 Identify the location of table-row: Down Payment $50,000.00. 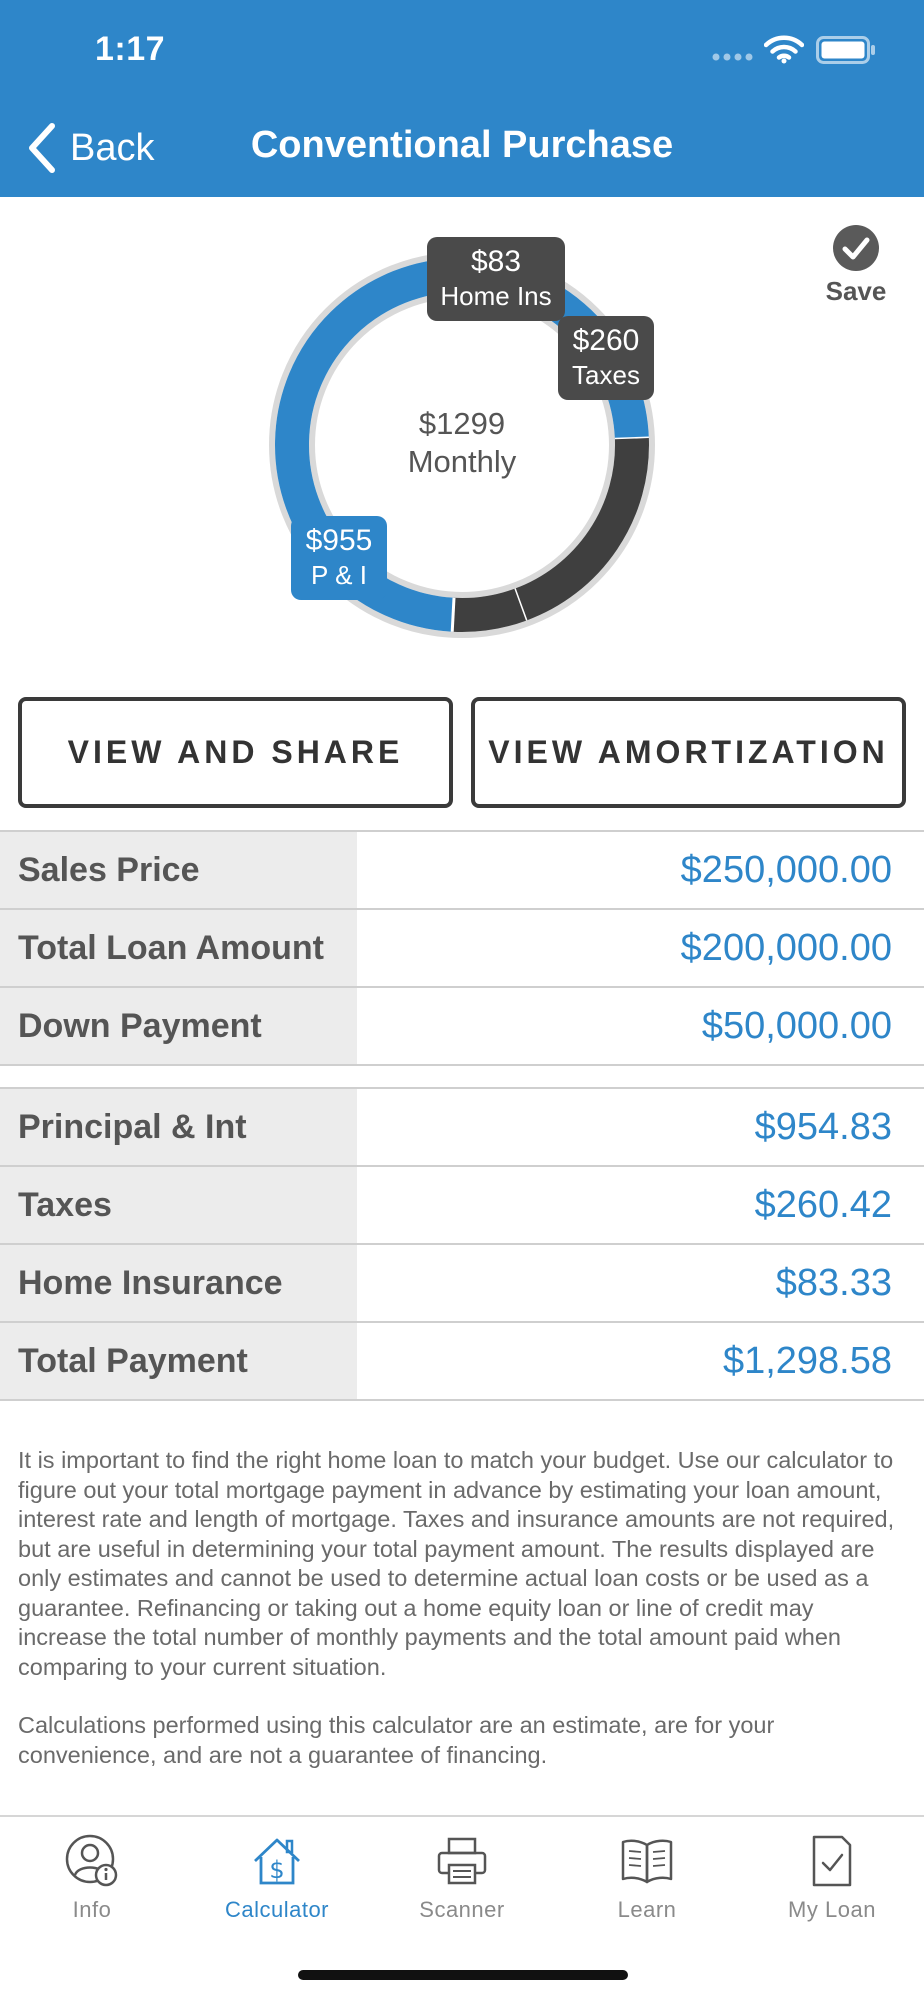
(462, 1027).